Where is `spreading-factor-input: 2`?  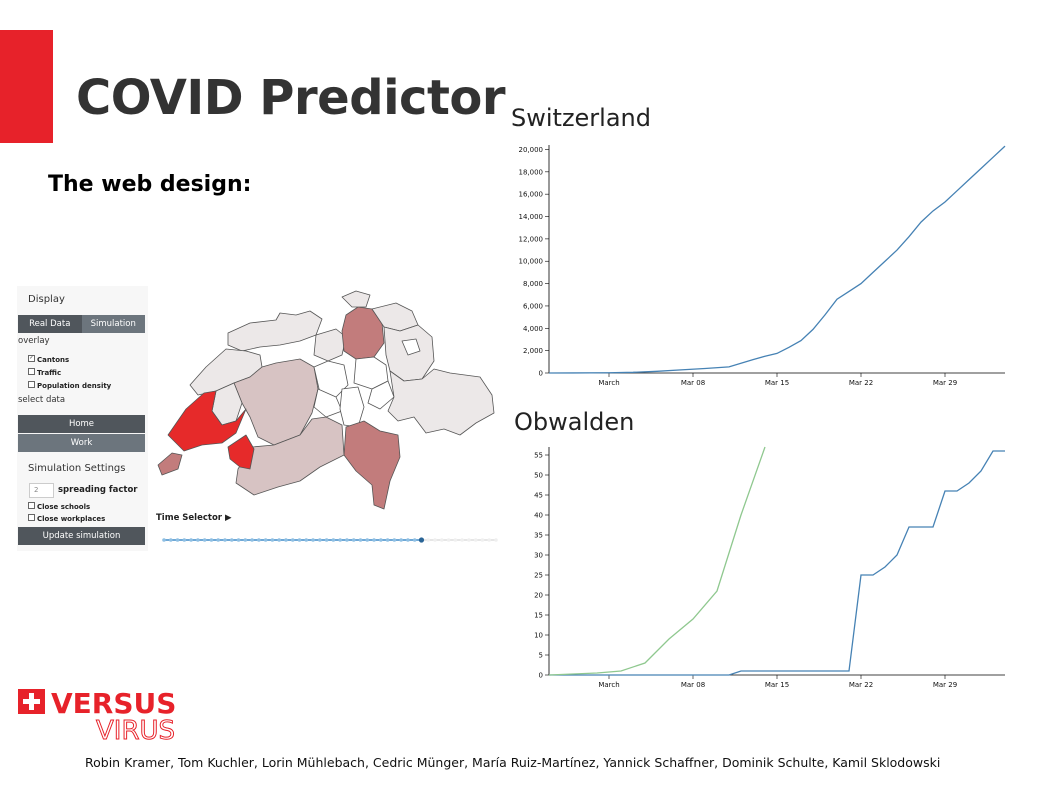 spreading-factor-input: 2 is located at coordinates (41, 490).